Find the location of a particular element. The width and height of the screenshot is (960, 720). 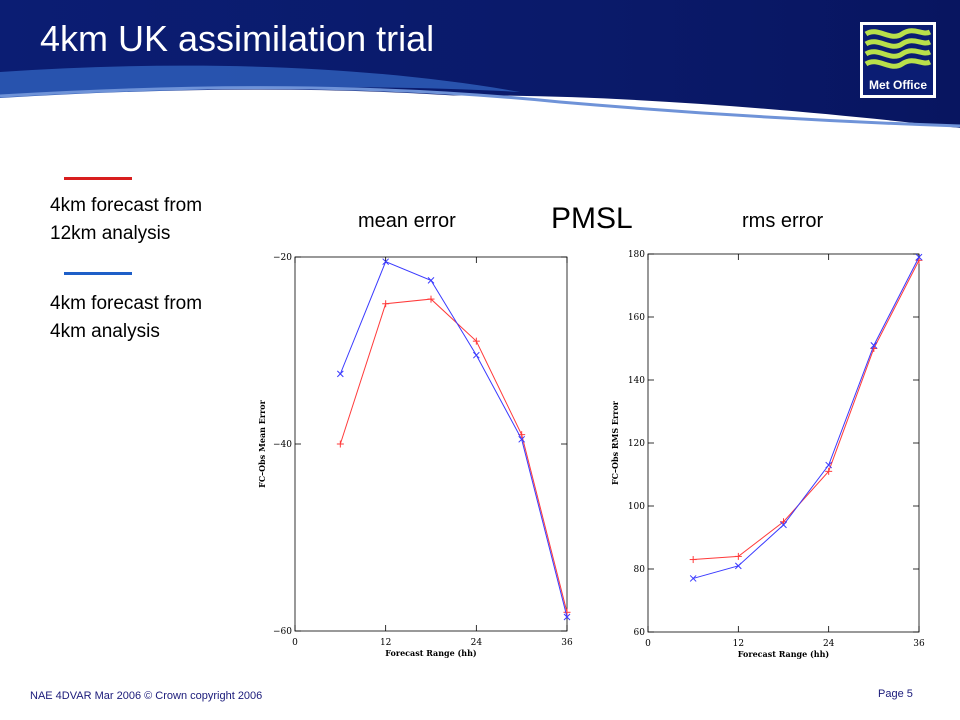

legend-red-line is located at coordinates (98, 178).